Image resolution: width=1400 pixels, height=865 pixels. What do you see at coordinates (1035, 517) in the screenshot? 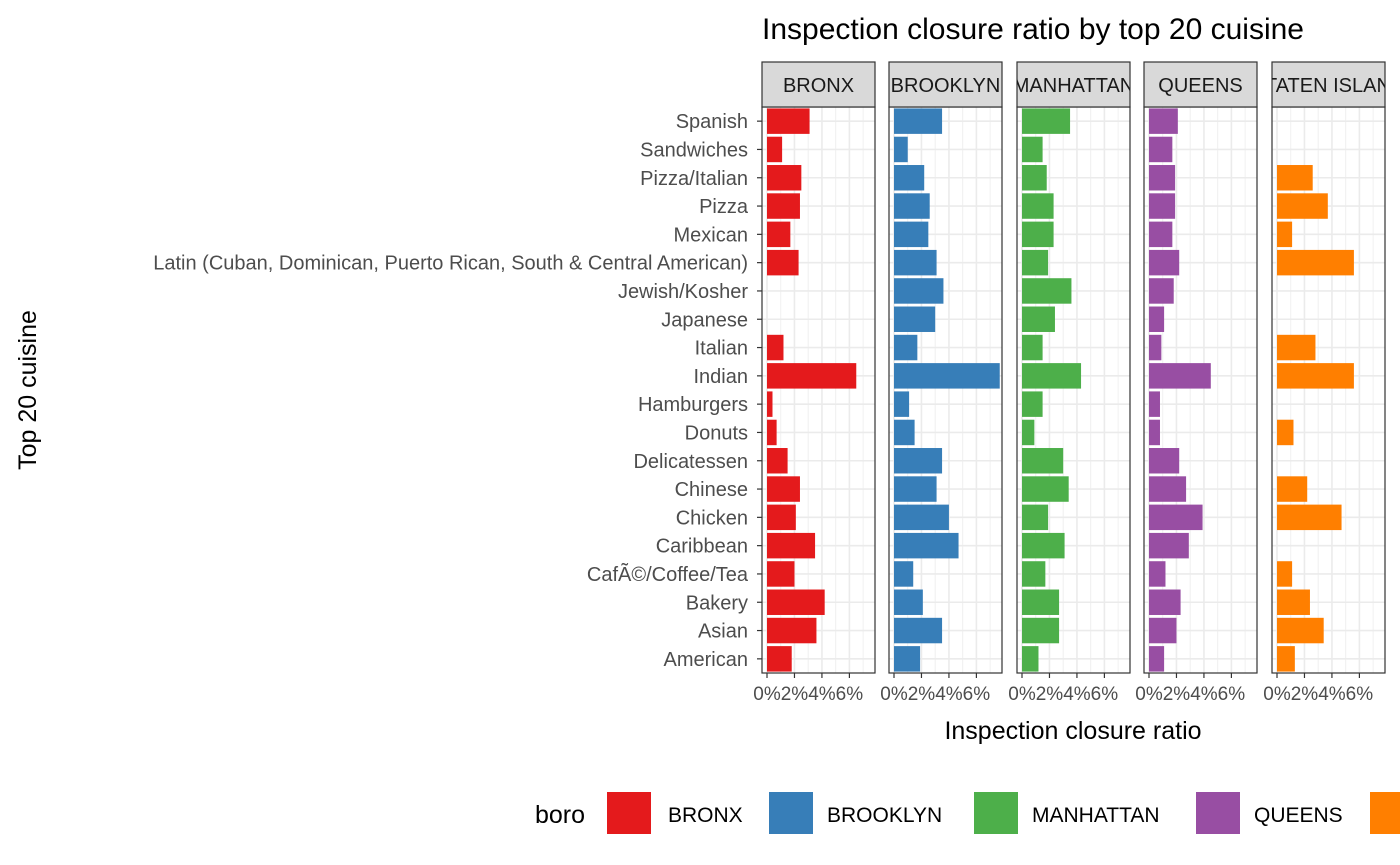
I see `bar-manhattan-chicken` at bounding box center [1035, 517].